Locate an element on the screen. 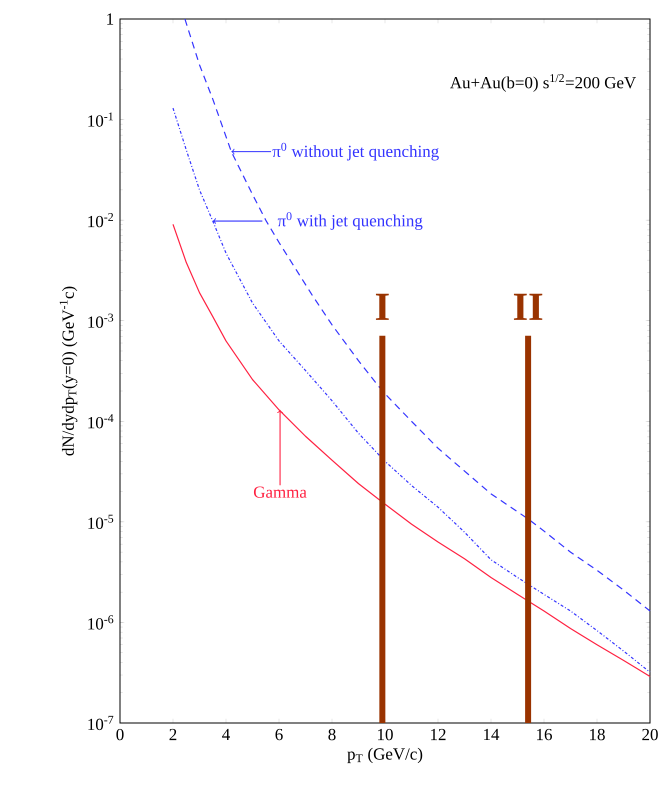 The image size is (670, 796). x-tick-label: 12 is located at coordinates (438, 734).